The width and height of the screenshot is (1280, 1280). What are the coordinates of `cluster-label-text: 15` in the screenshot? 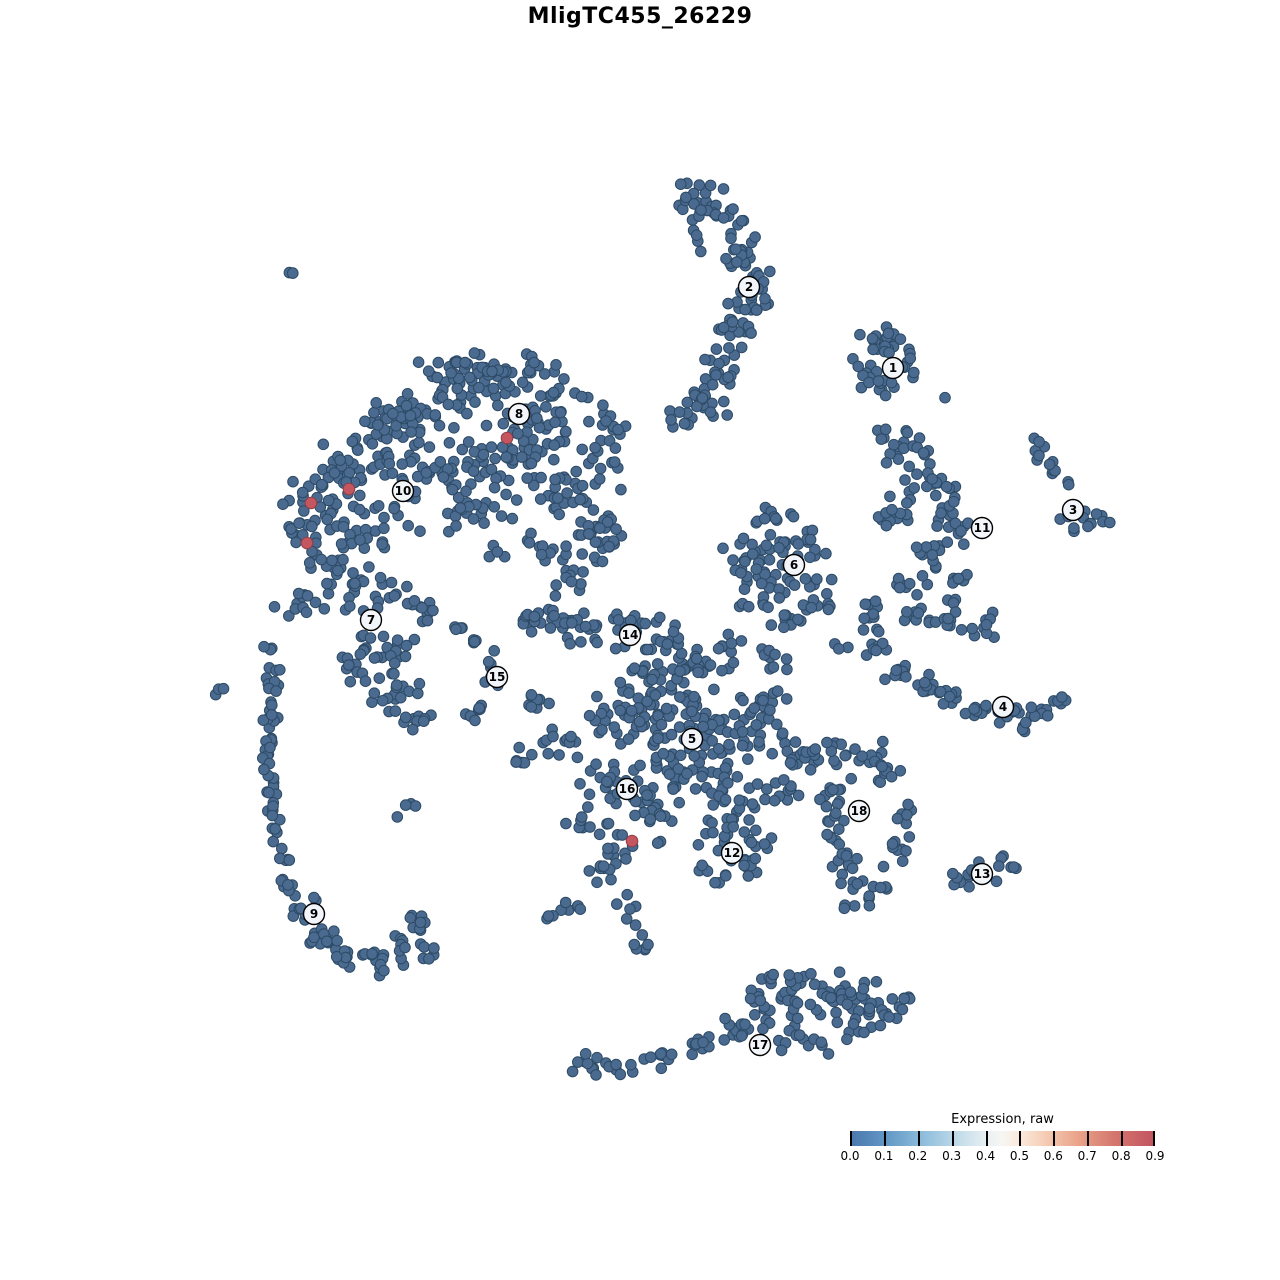 It's located at (497, 677).